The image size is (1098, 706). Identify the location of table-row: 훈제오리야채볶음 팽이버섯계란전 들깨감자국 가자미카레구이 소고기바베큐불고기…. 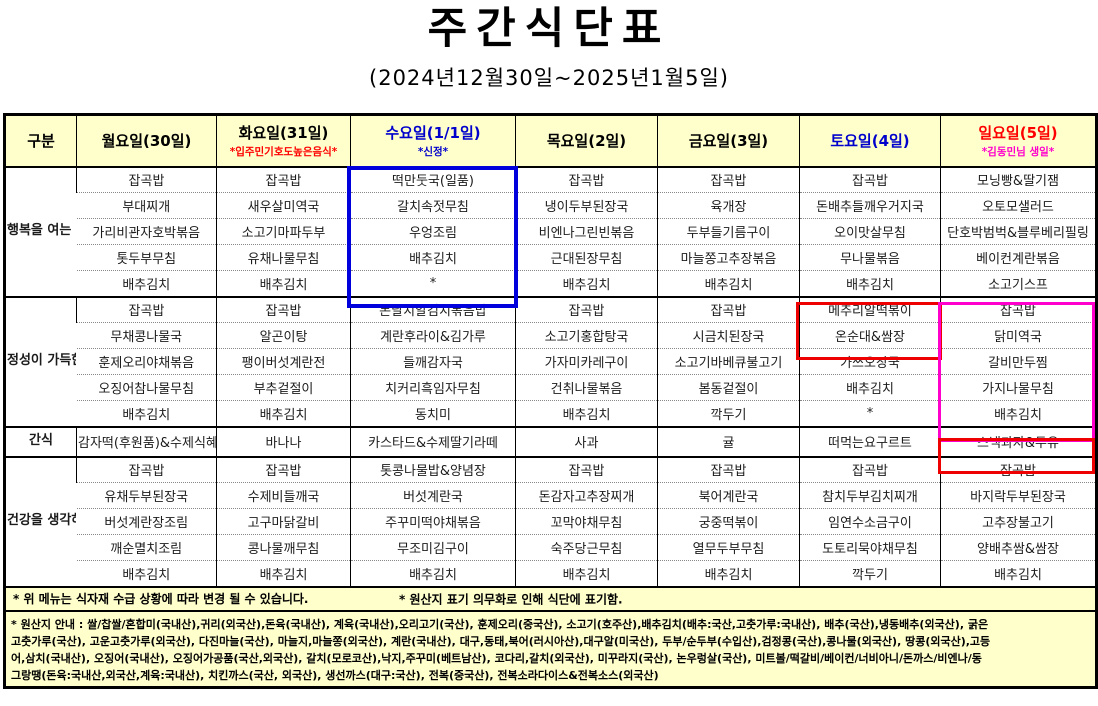
(551, 361).